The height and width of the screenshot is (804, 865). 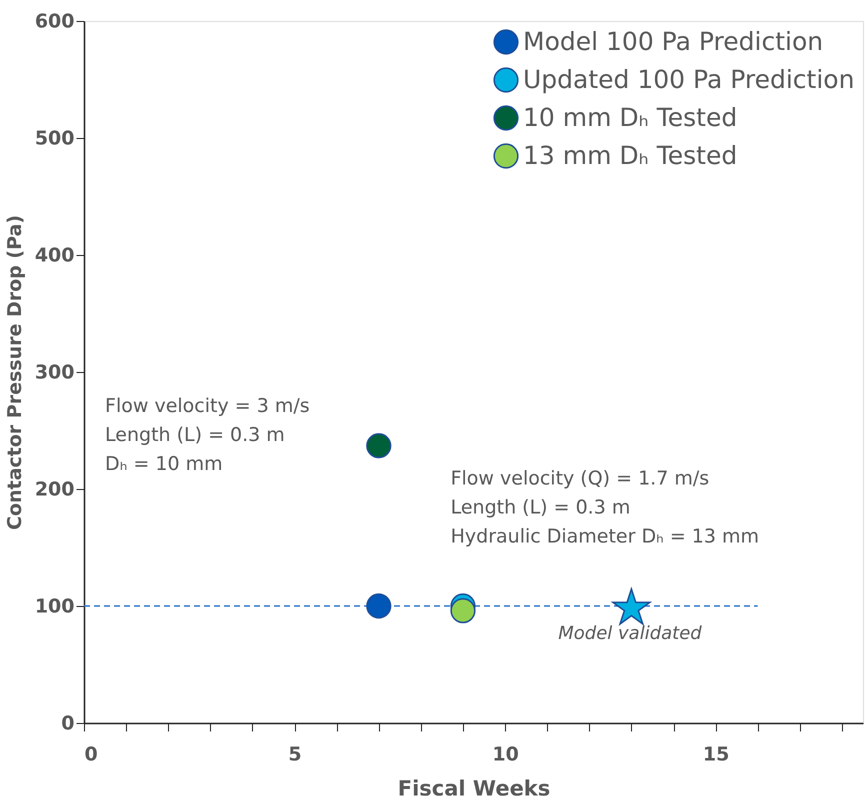 I want to click on y-tick-label: 500, so click(x=54, y=139).